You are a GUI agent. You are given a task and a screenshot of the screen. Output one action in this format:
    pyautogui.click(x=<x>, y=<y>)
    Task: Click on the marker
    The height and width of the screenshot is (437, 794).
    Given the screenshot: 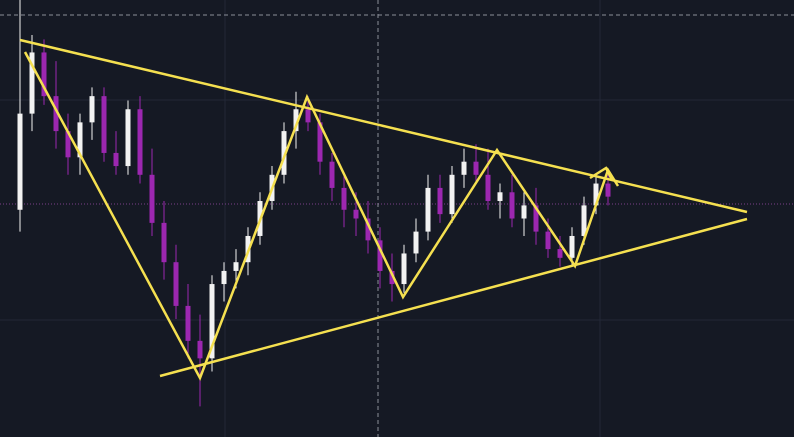 What is the action you would take?
    pyautogui.click(x=601, y=173)
    